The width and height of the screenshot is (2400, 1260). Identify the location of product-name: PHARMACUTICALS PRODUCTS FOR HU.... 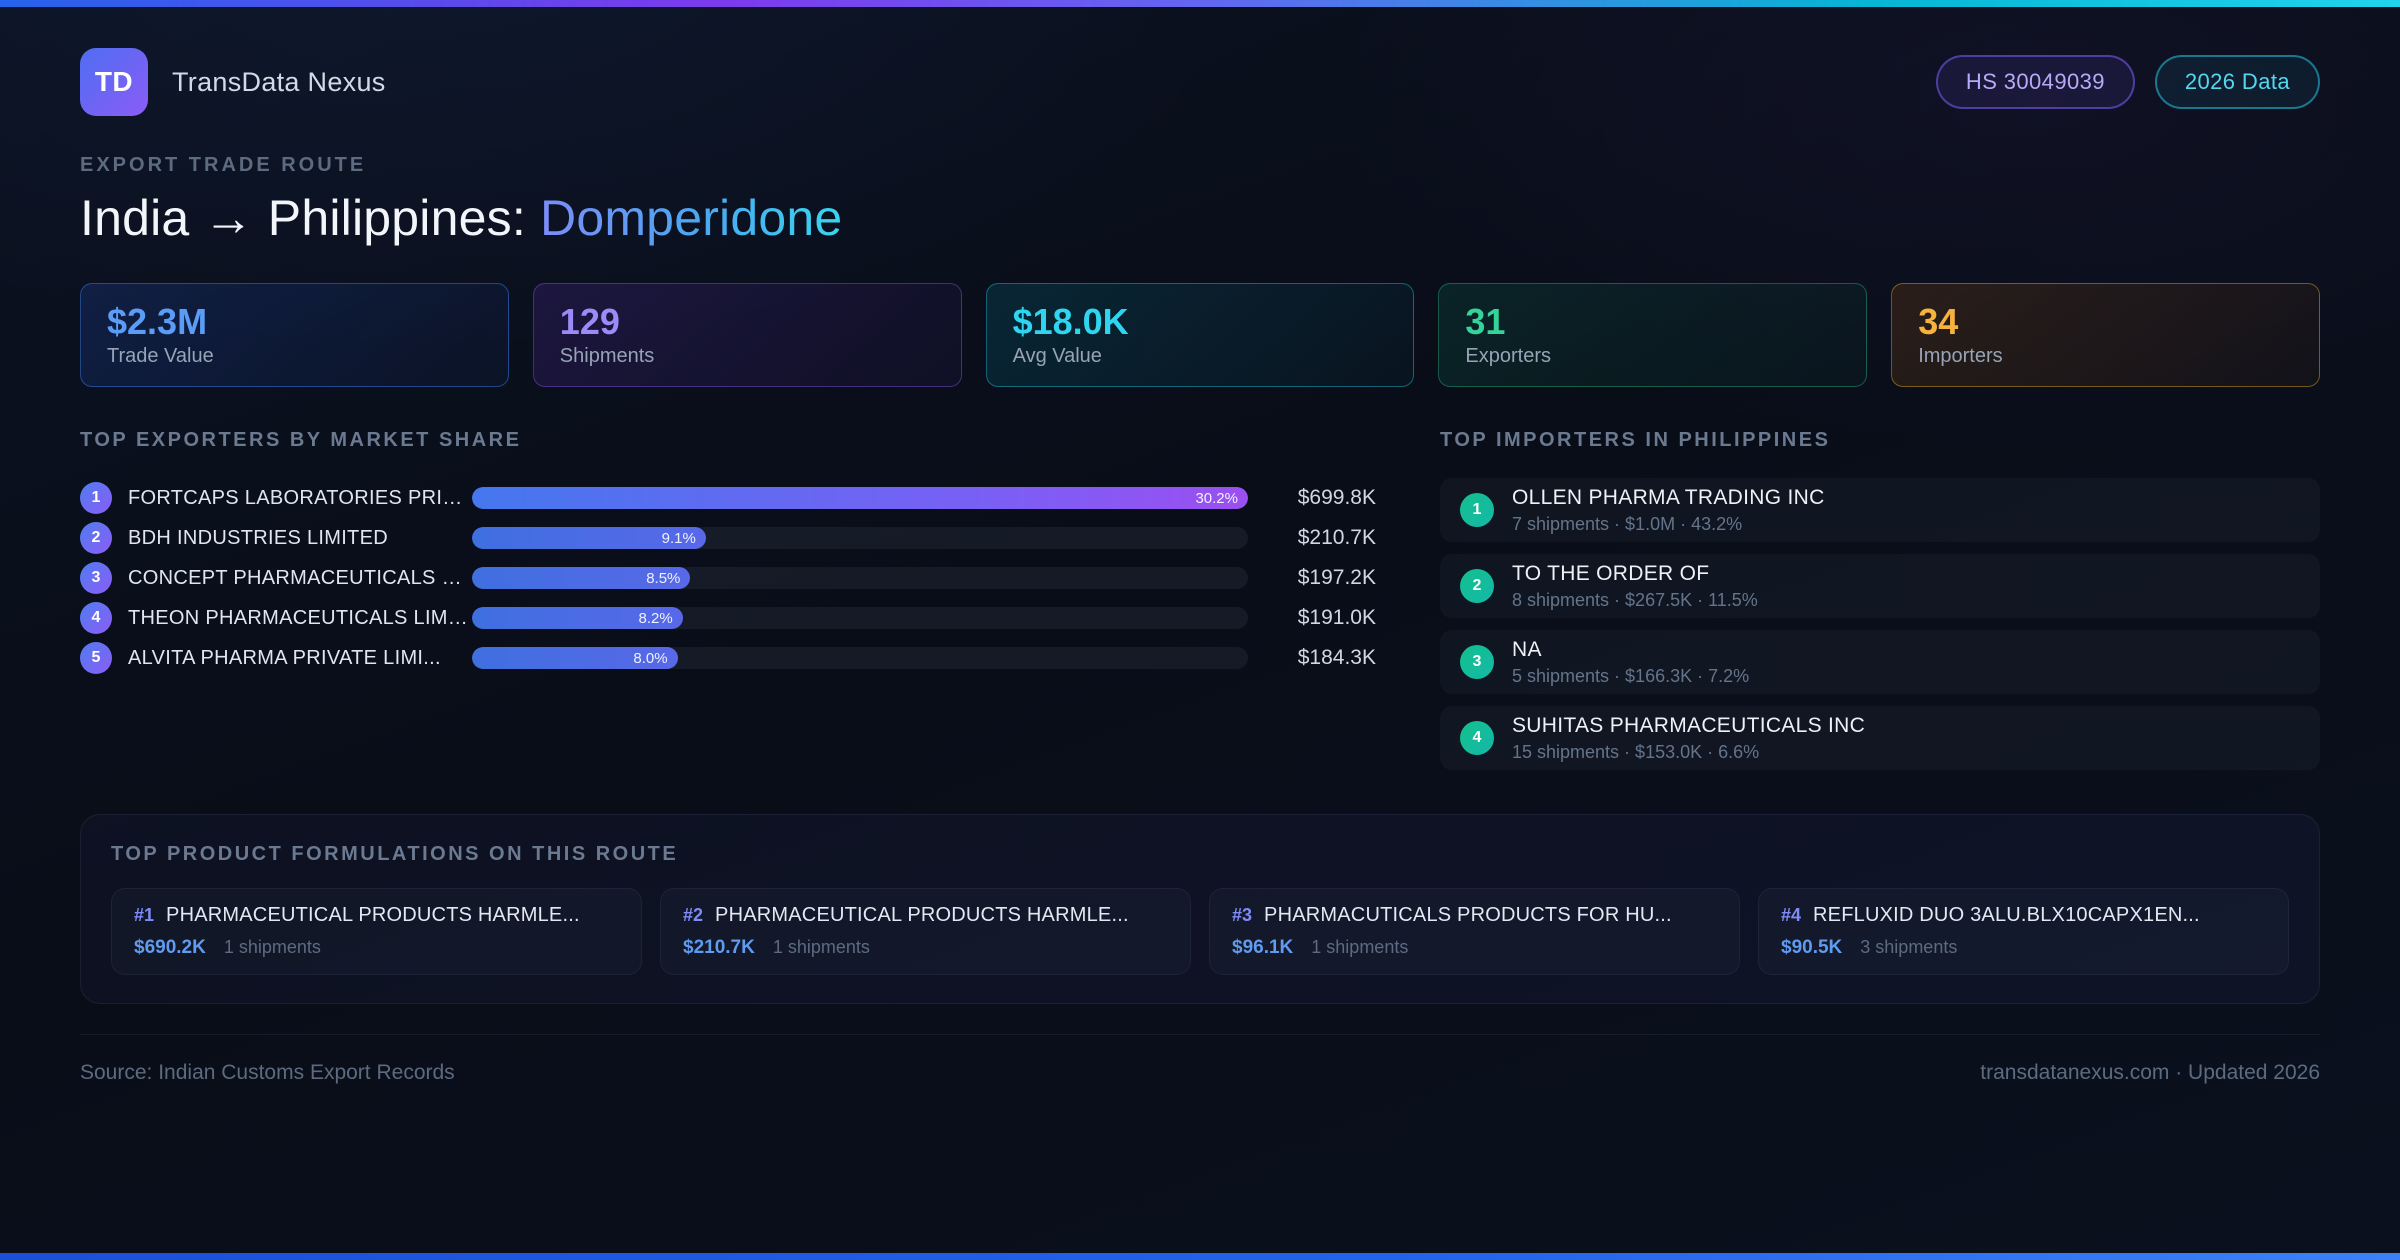
(1468, 915).